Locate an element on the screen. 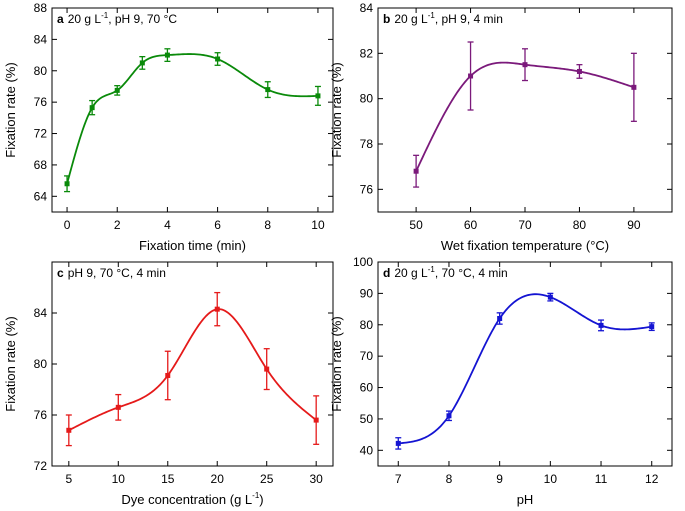 The image size is (685, 511). y-tick-label: 100 is located at coordinates (363, 262).